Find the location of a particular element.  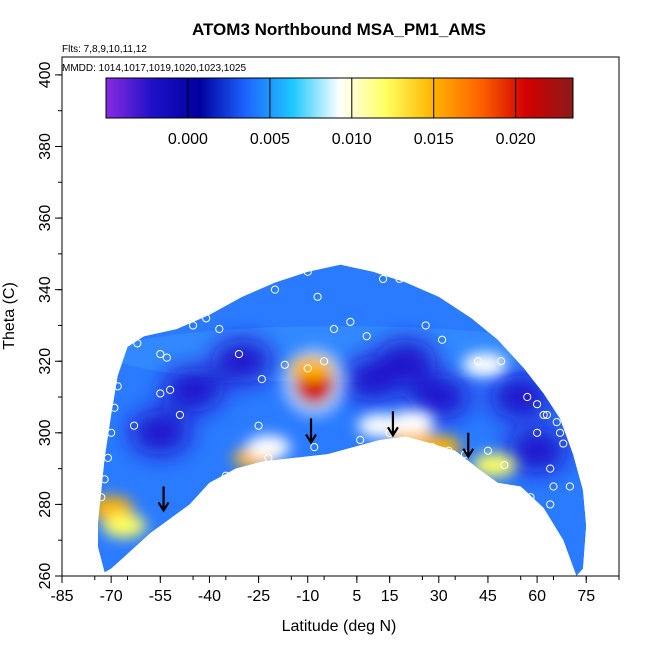

x-tick-label: -70 is located at coordinates (111, 596).